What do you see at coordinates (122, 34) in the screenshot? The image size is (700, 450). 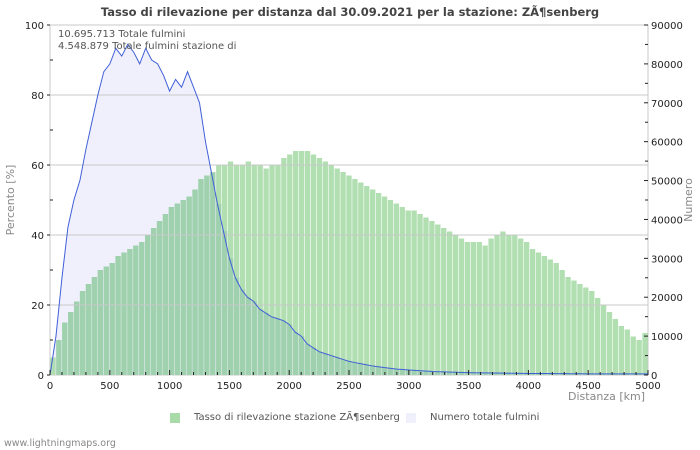 I see `total-strikes-text: 10.695.713 Totale fulmini` at bounding box center [122, 34].